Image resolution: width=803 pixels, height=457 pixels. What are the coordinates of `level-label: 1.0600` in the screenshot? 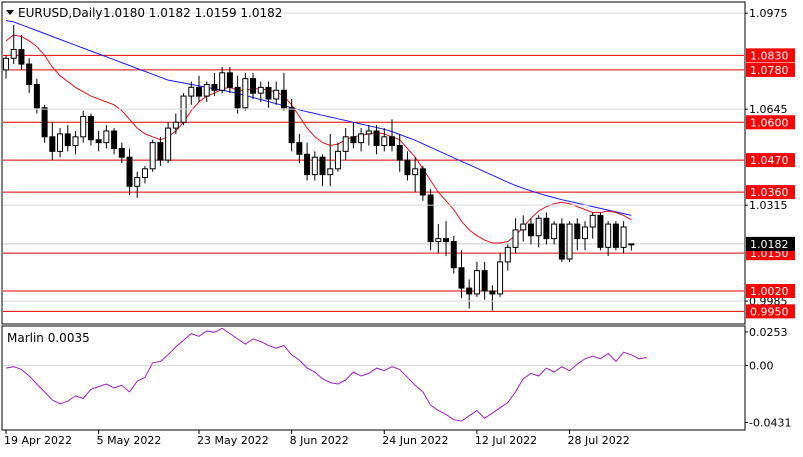 It's located at (769, 122).